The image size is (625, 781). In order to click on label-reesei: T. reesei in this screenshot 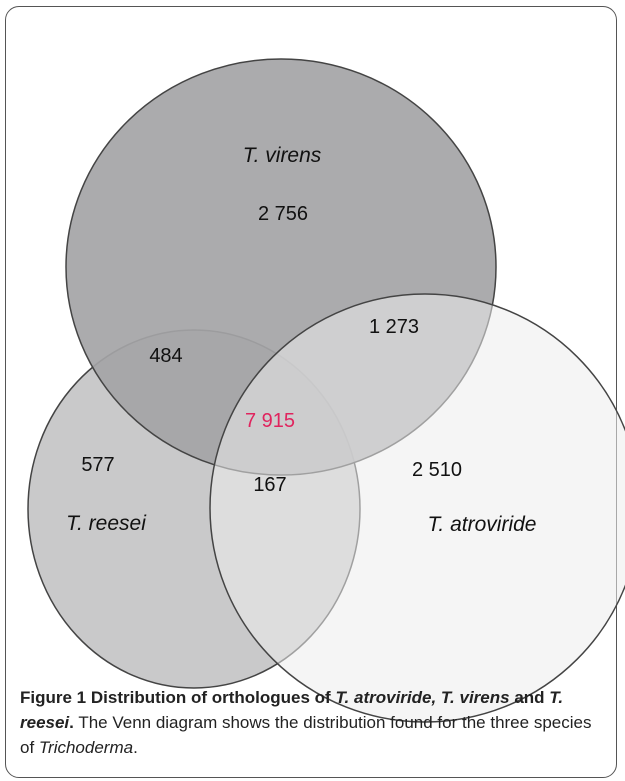, I will do `click(106, 523)`.